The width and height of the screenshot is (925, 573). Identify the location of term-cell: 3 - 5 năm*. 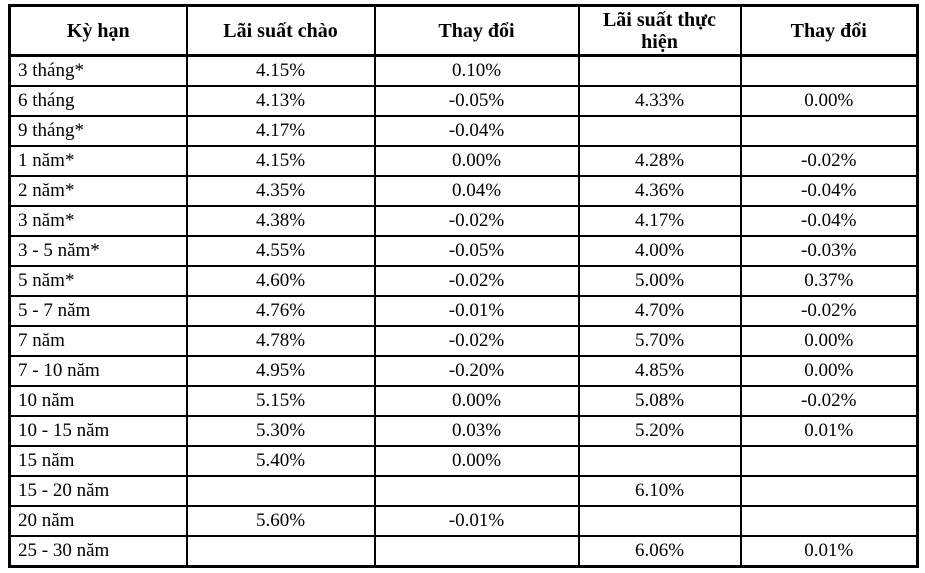
(98, 251).